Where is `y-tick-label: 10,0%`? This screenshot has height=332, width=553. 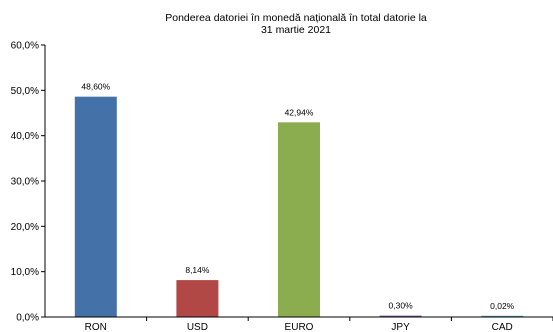 y-tick-label: 10,0% is located at coordinates (25, 272).